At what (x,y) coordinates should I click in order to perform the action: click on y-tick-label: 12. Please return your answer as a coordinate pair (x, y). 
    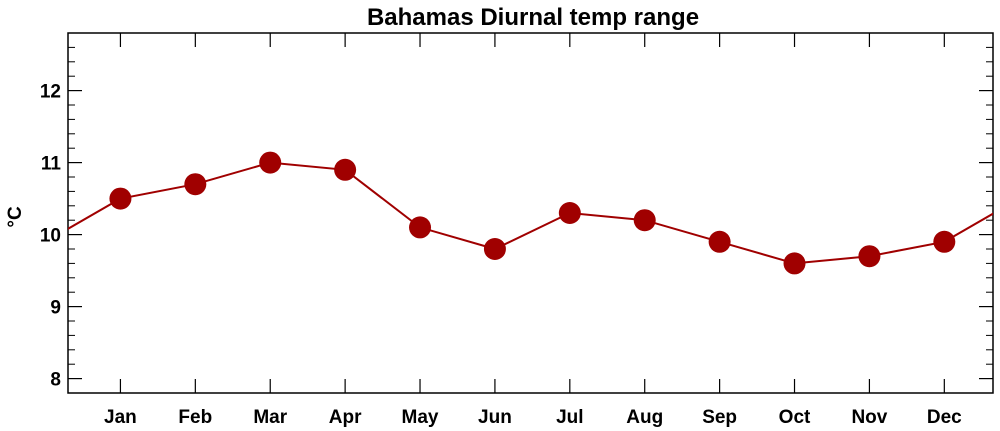
    Looking at the image, I should click on (50, 92).